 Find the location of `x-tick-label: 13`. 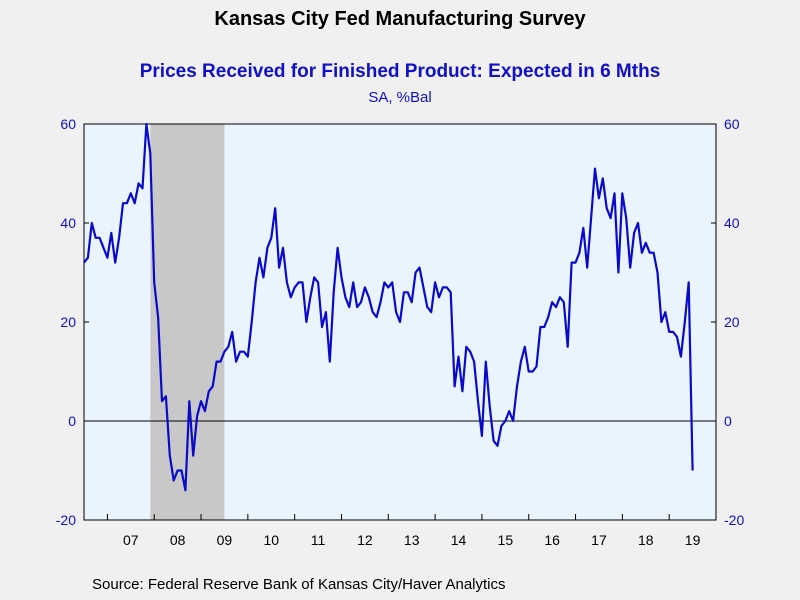

x-tick-label: 13 is located at coordinates (412, 540).